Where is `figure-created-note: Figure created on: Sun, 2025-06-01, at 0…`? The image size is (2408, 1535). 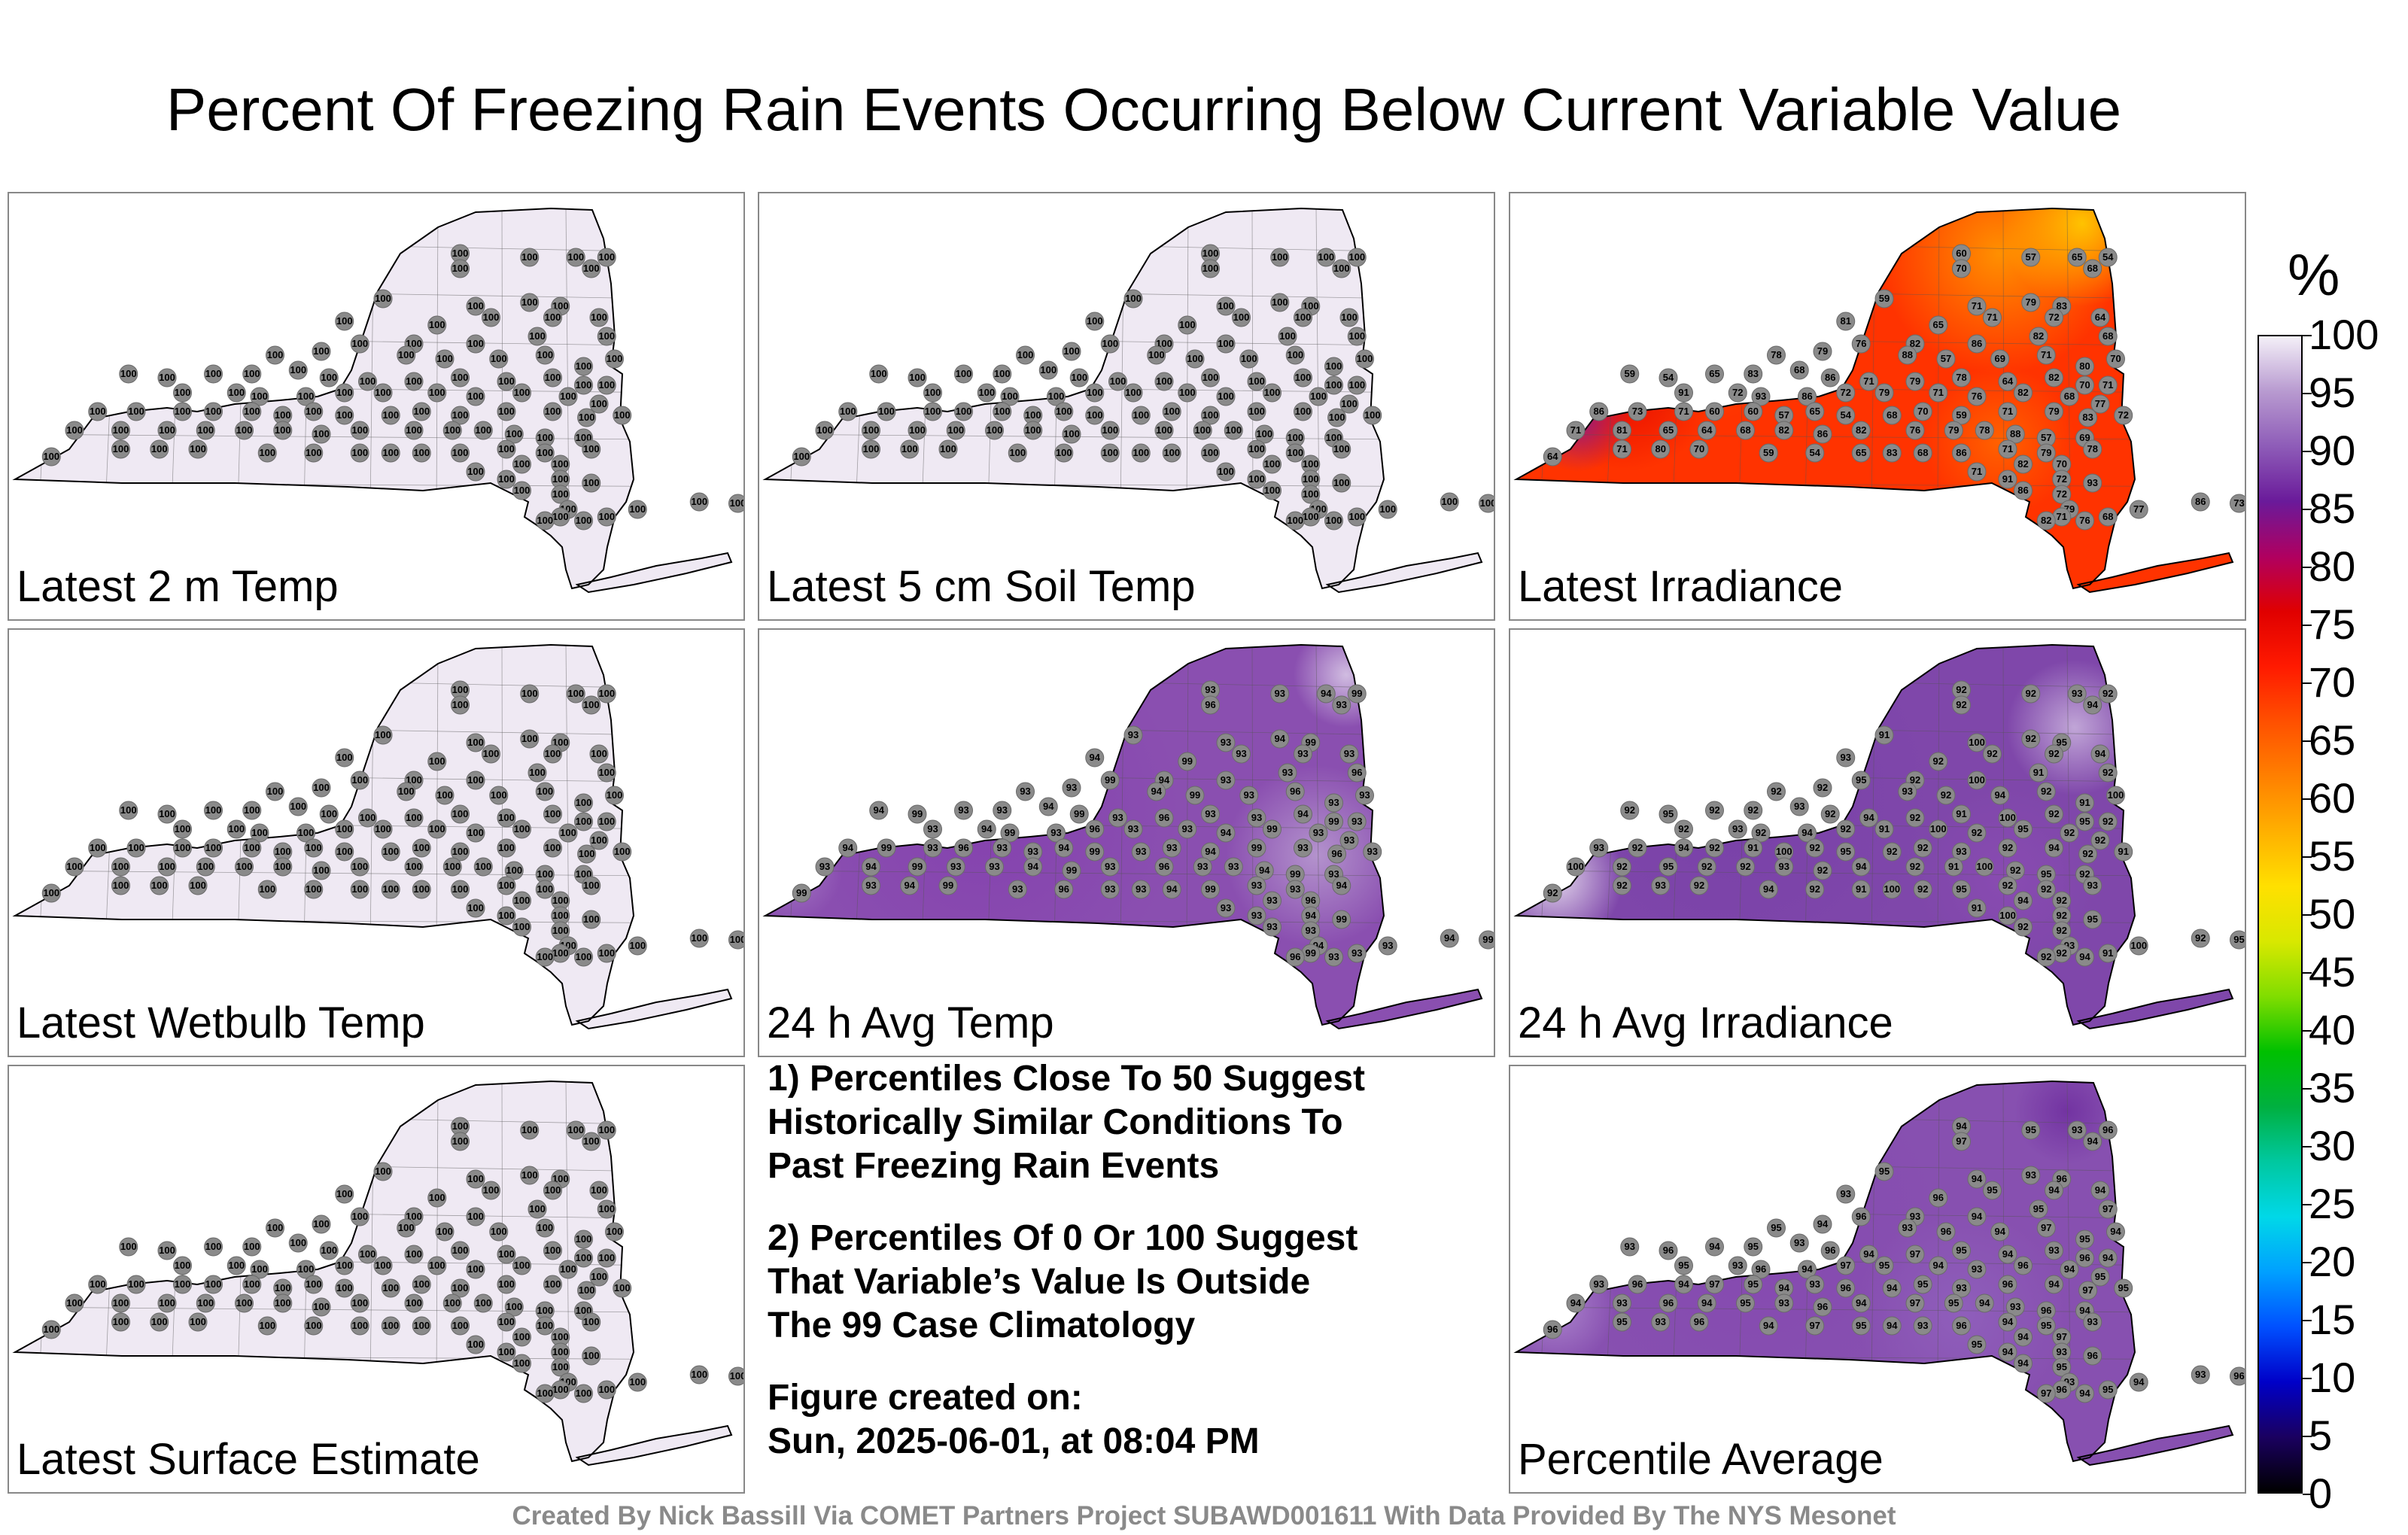
figure-created-note: Figure created on: Sun, 2025-06-01, at 0… is located at coordinates (1014, 1419).